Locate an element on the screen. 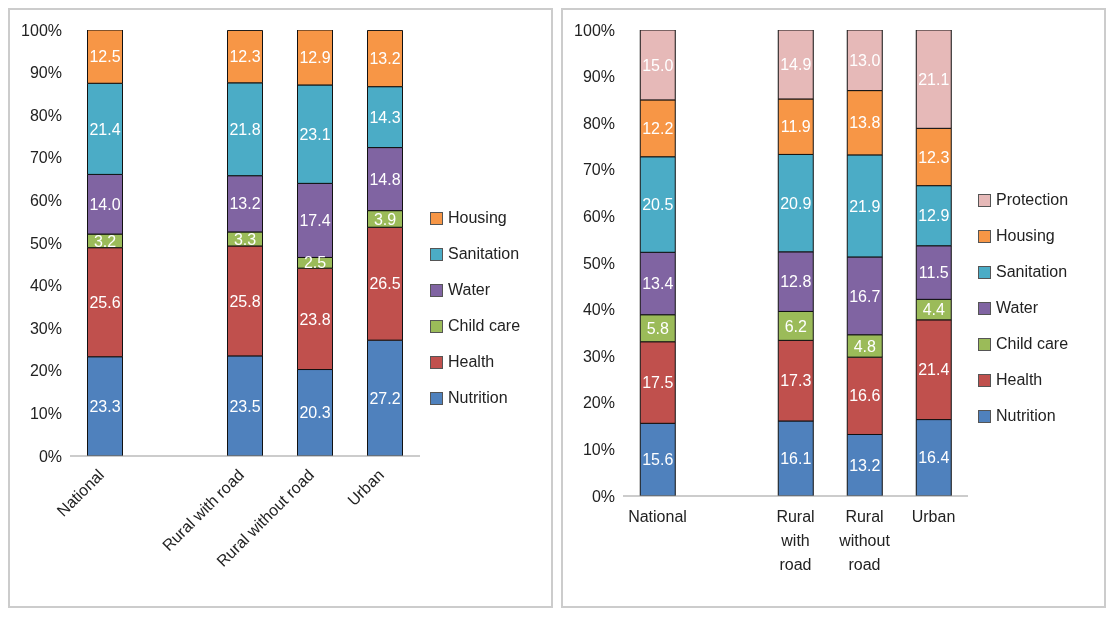 The height and width of the screenshot is (620, 1114). data-label: 4.4 is located at coordinates (933, 310).